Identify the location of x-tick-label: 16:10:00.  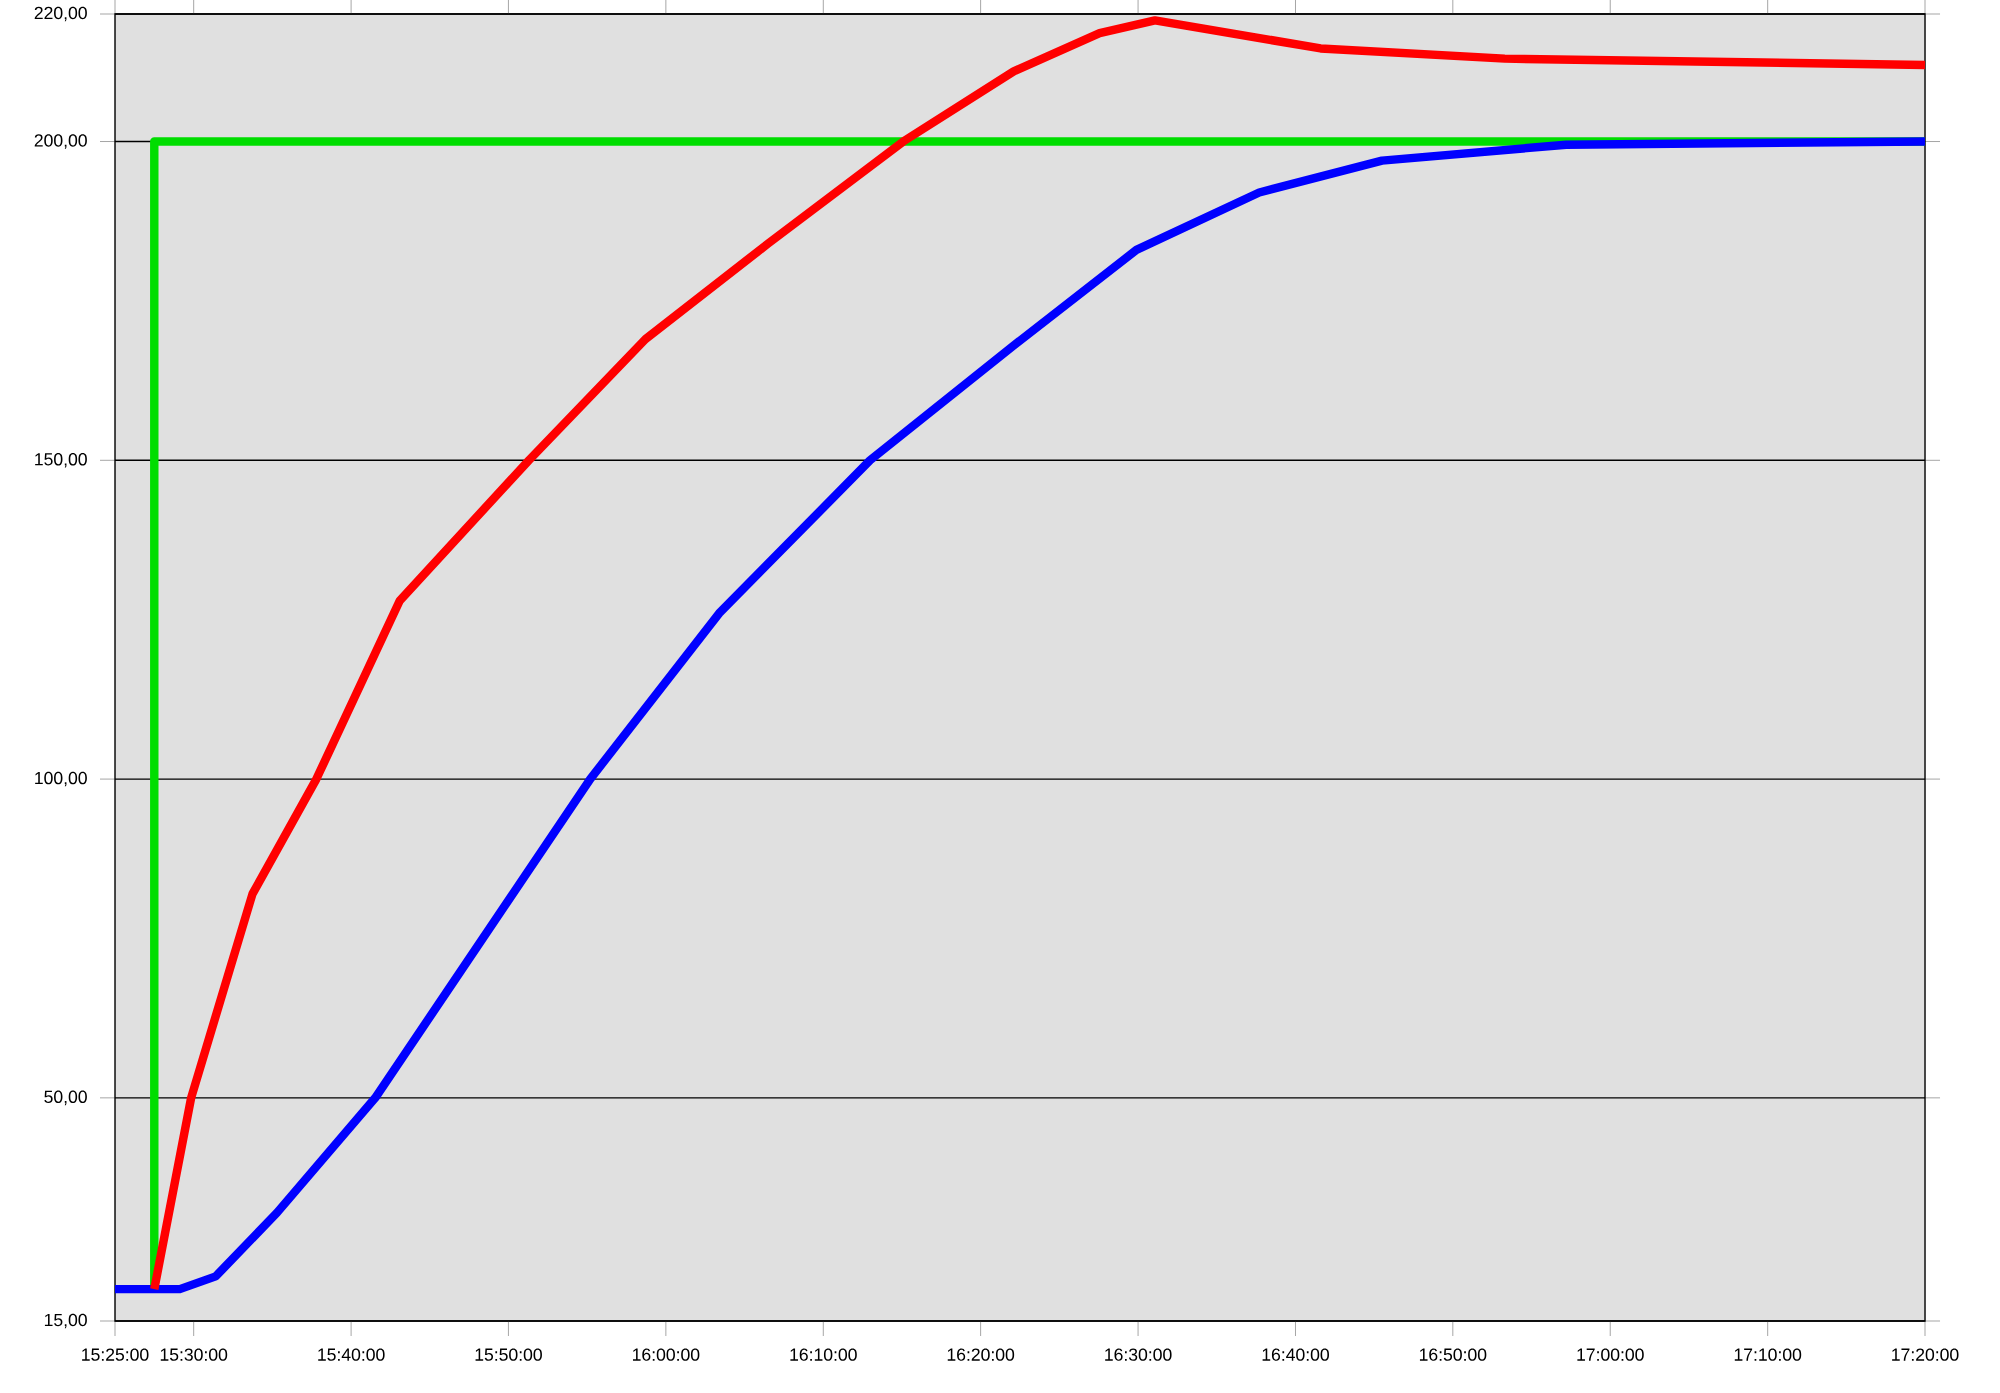
(823, 1354).